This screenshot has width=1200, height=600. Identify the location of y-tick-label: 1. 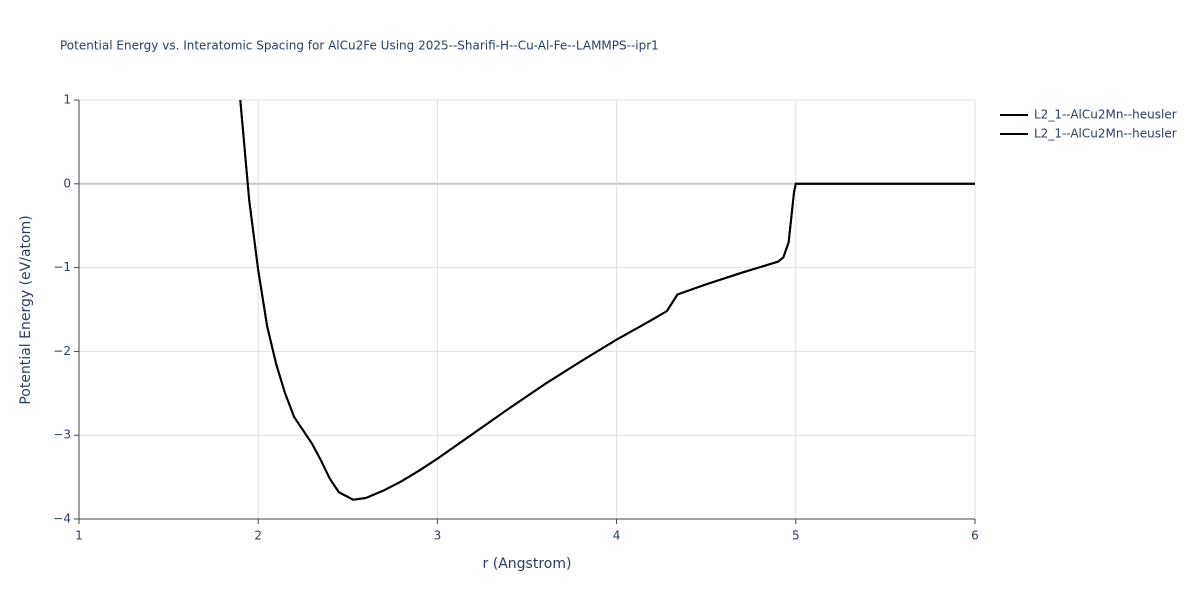
(67, 100).